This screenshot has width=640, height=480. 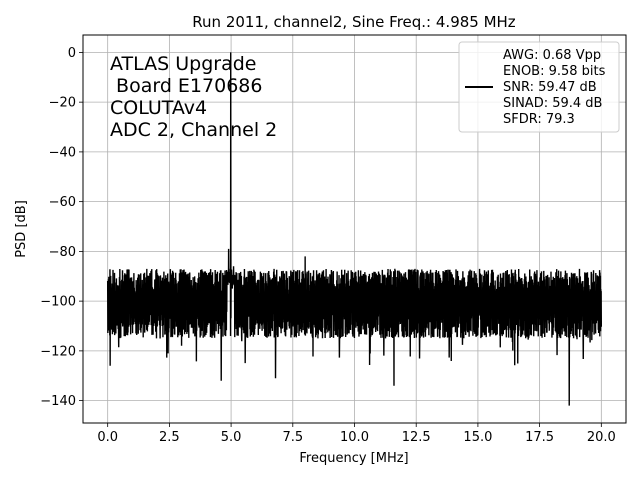 I want to click on legend-entry-snr: SNR: 59.47 dB, so click(x=550, y=87).